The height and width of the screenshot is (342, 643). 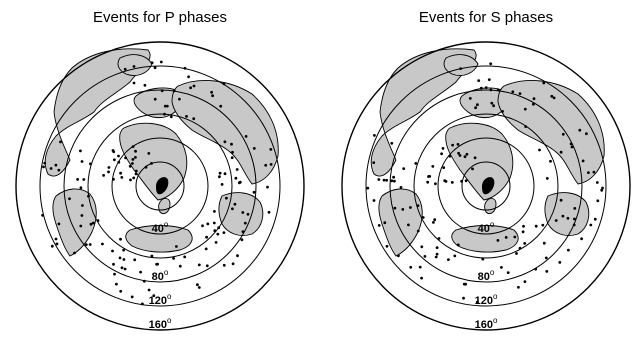 I want to click on landmass-africa, so click(x=479, y=161).